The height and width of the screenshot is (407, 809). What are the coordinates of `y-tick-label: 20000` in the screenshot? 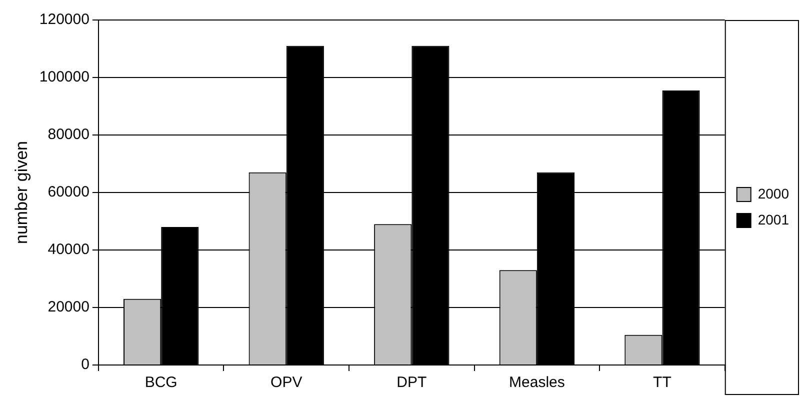 It's located at (69, 307).